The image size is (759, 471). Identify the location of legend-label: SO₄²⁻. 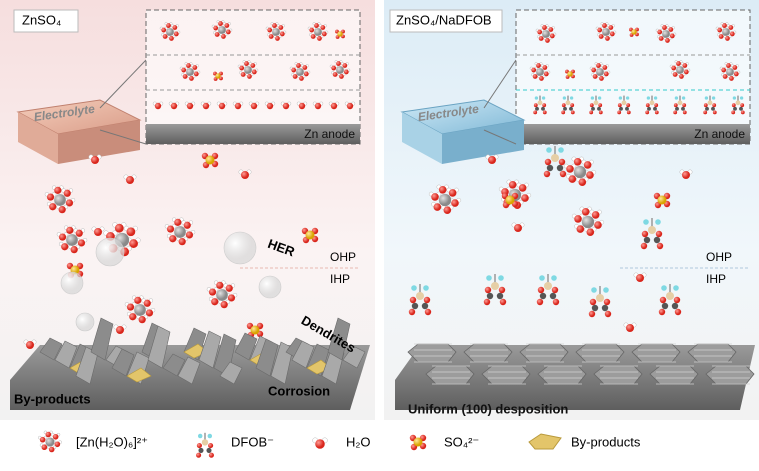
(461, 441).